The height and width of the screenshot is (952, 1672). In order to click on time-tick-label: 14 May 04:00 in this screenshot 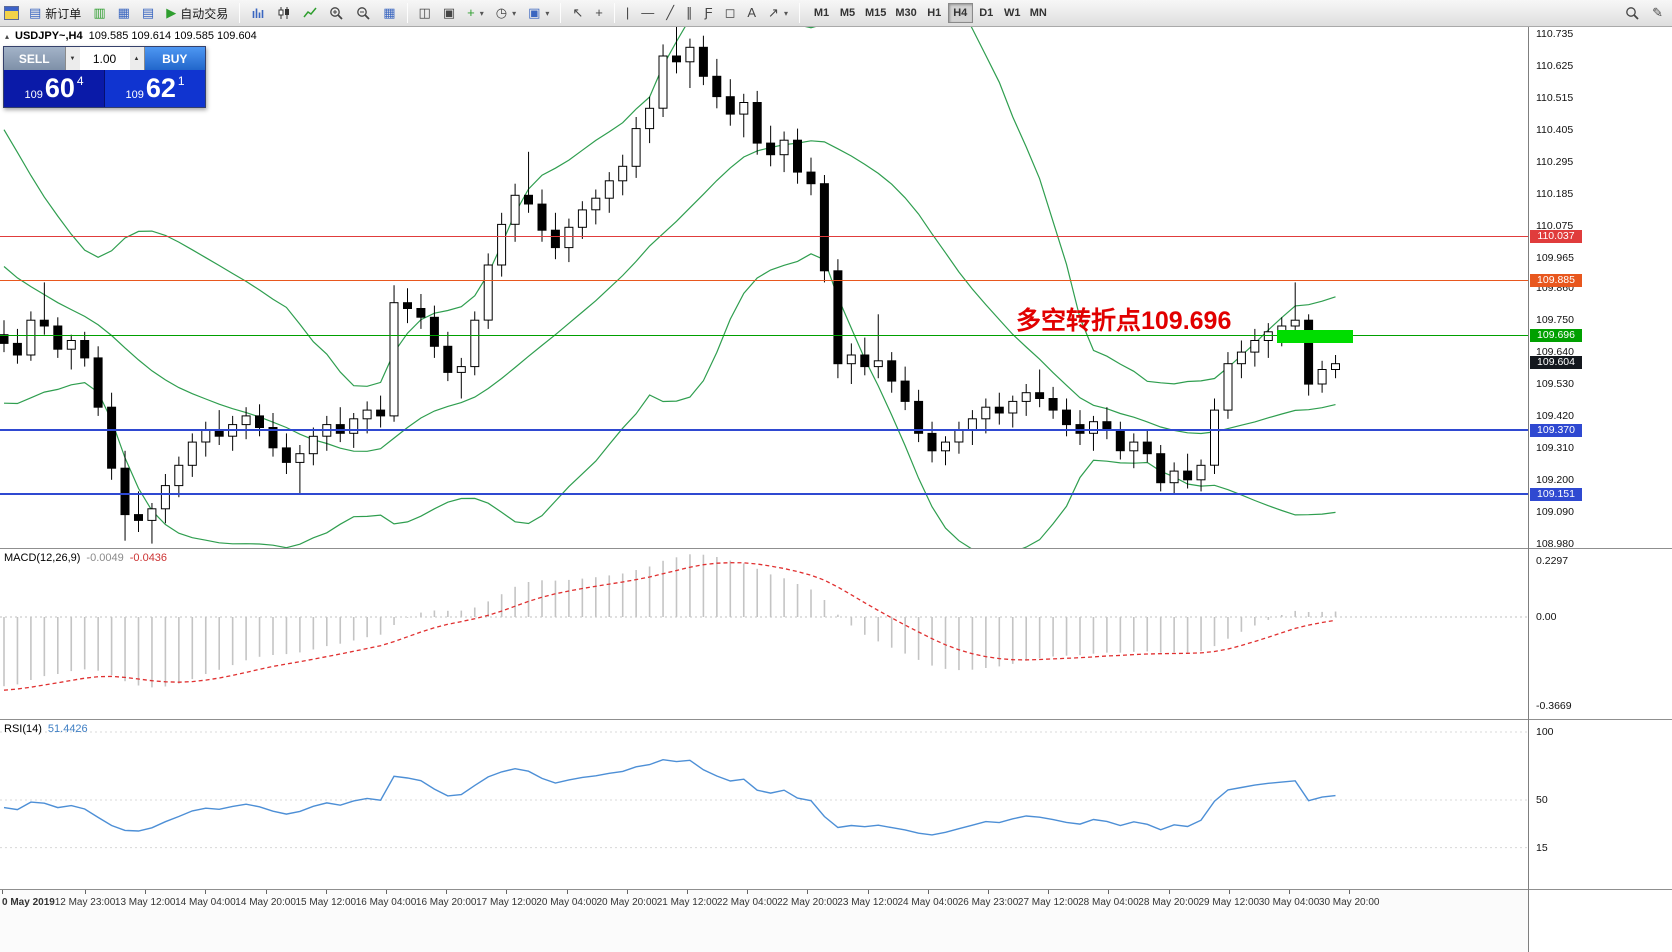, I will do `click(205, 902)`.